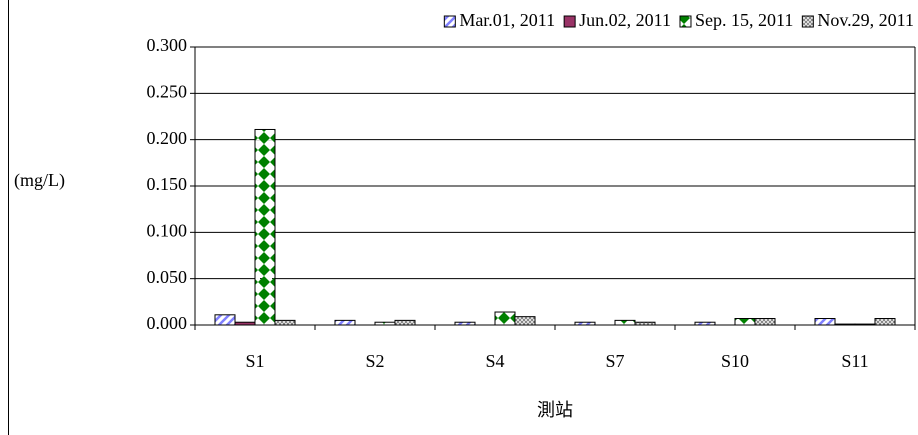  What do you see at coordinates (167, 184) in the screenshot?
I see `y-tick-label: 0.150` at bounding box center [167, 184].